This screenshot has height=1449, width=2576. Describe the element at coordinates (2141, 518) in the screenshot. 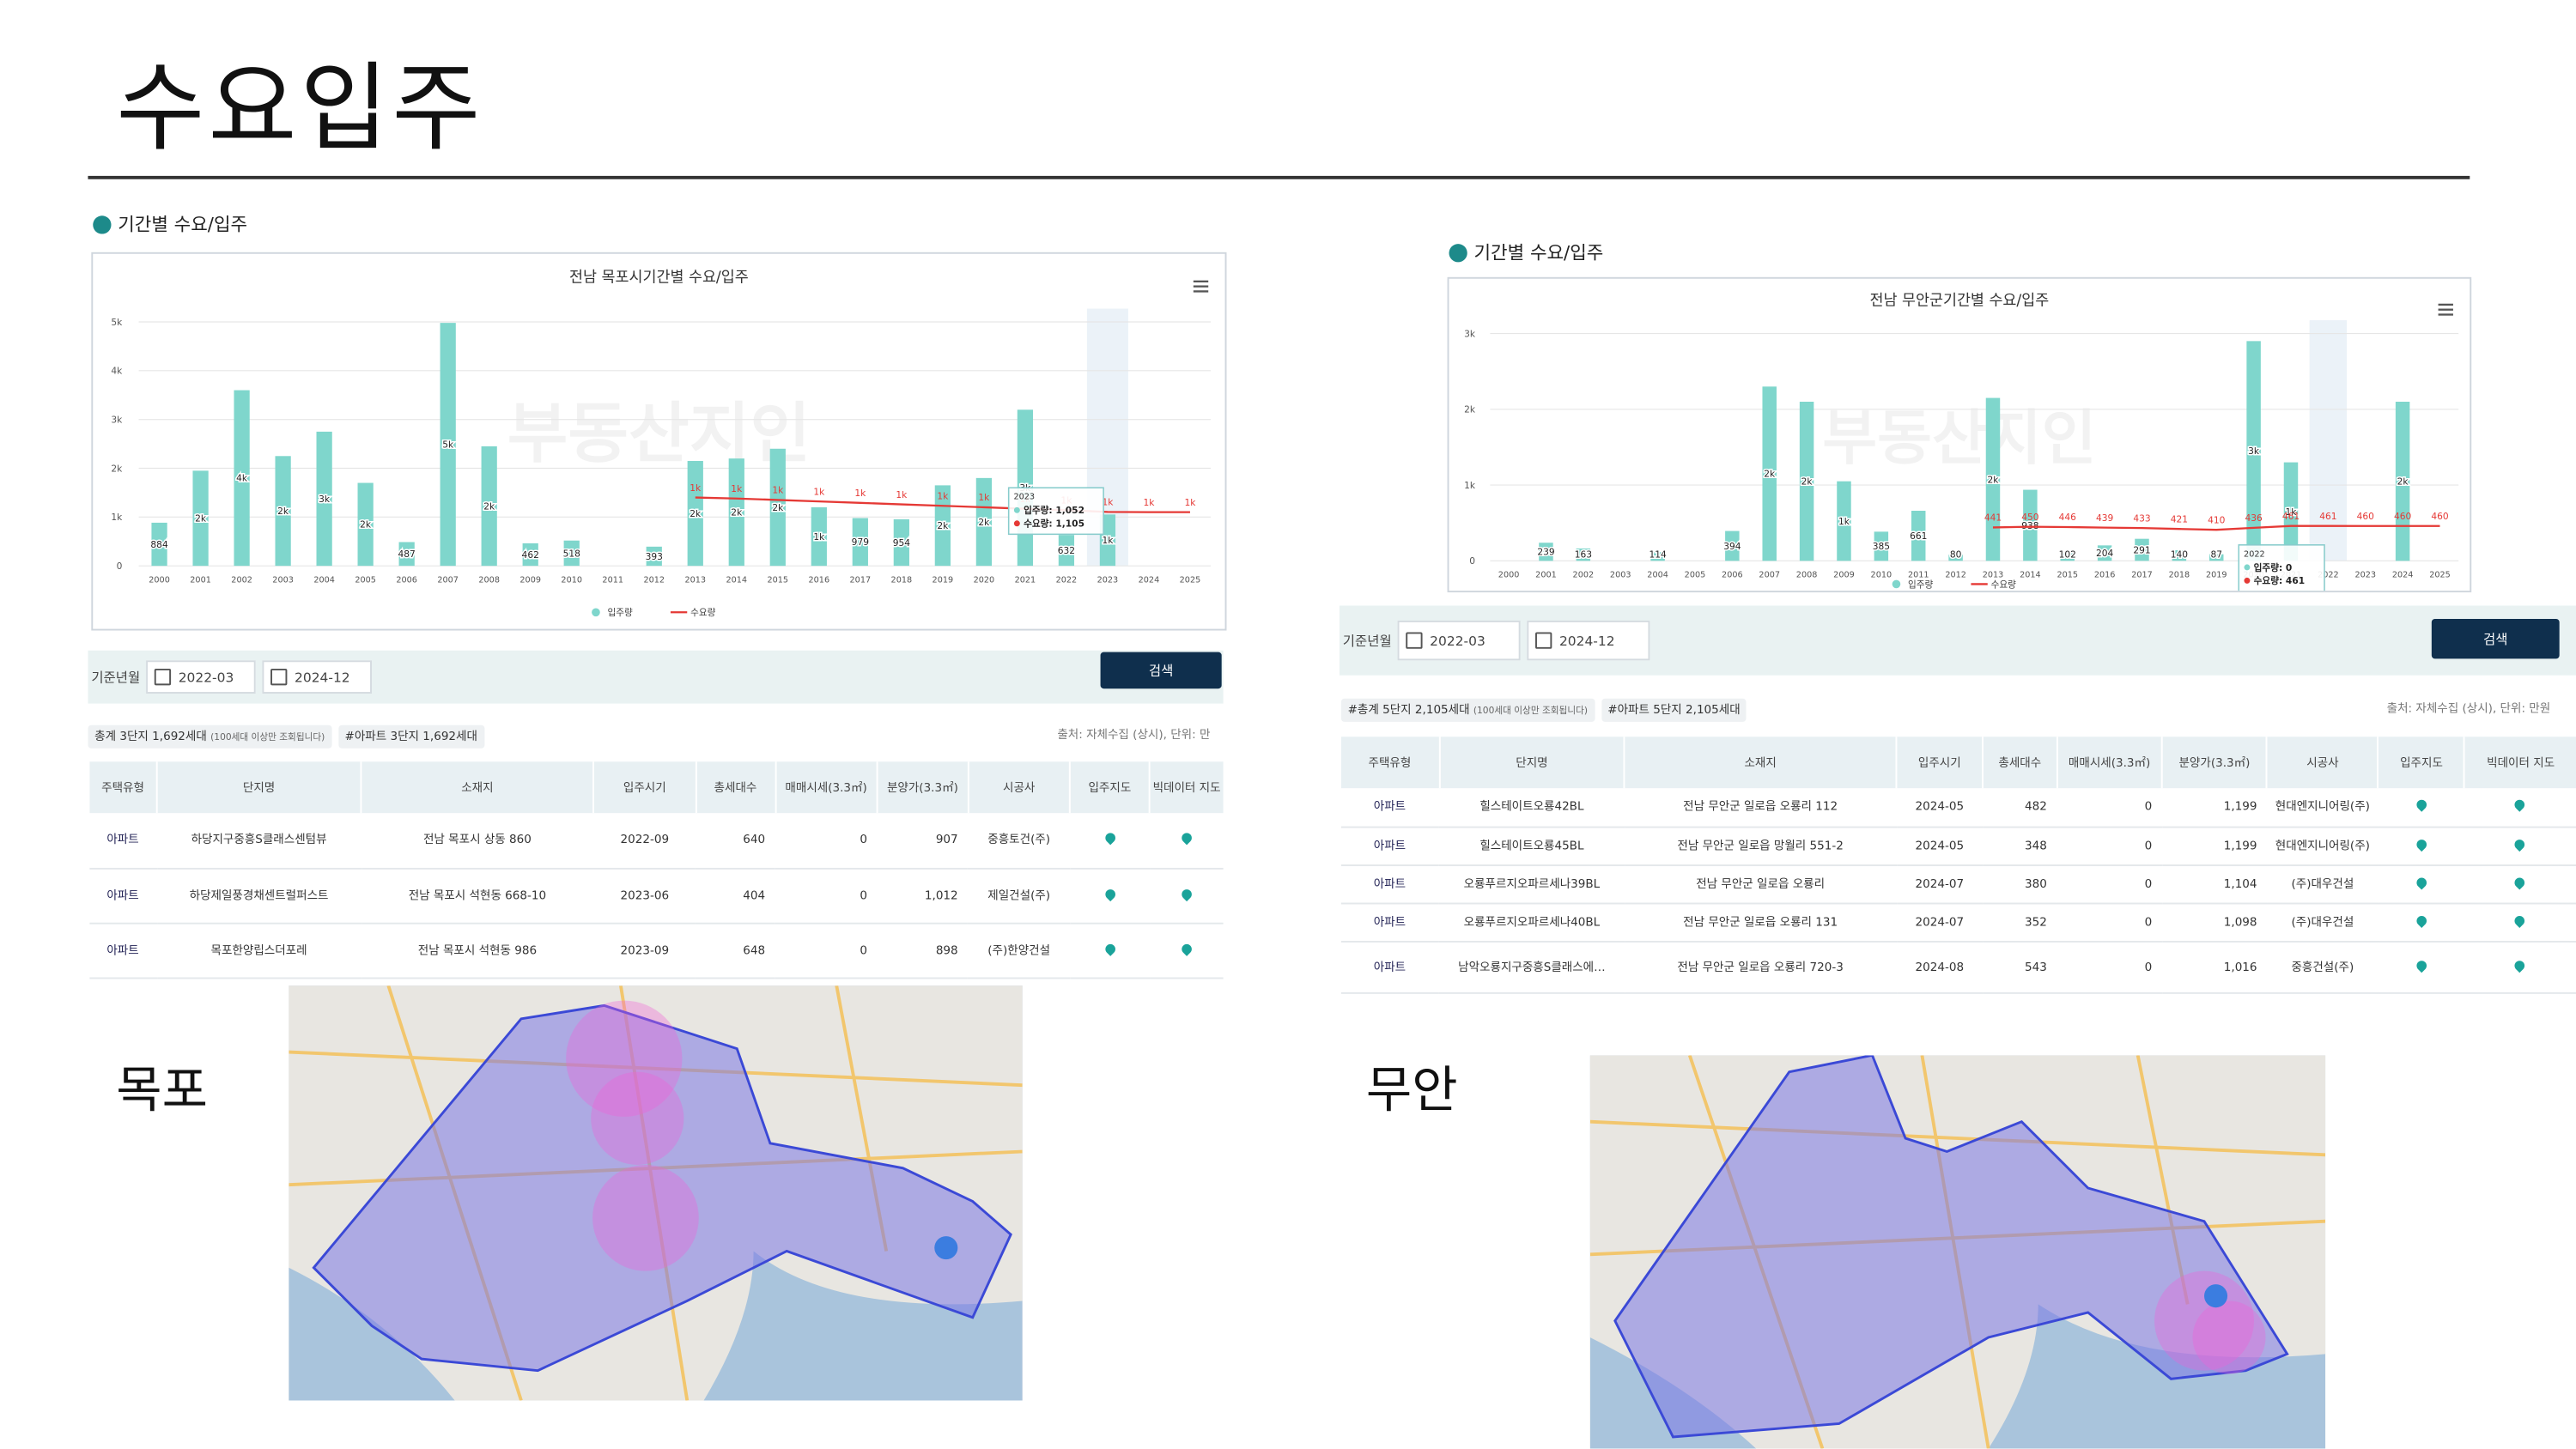

I see `line-label: 433` at that location.